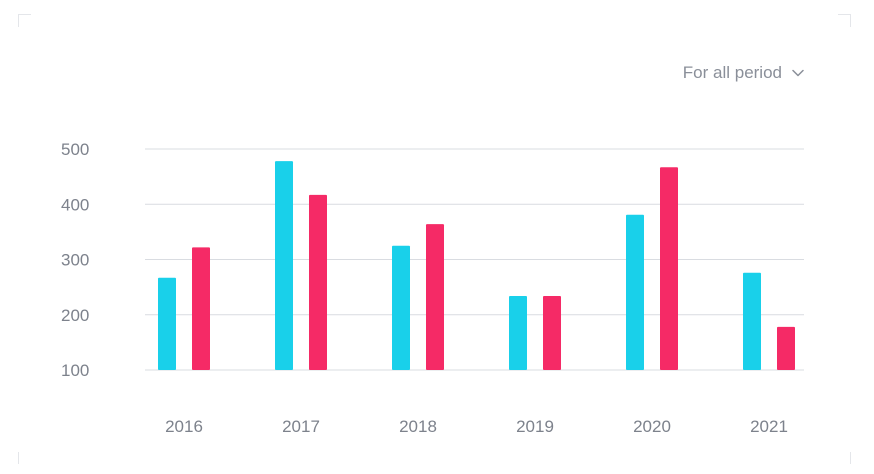 Image resolution: width=874 pixels, height=474 pixels. I want to click on chevron-down-icon, so click(798, 73).